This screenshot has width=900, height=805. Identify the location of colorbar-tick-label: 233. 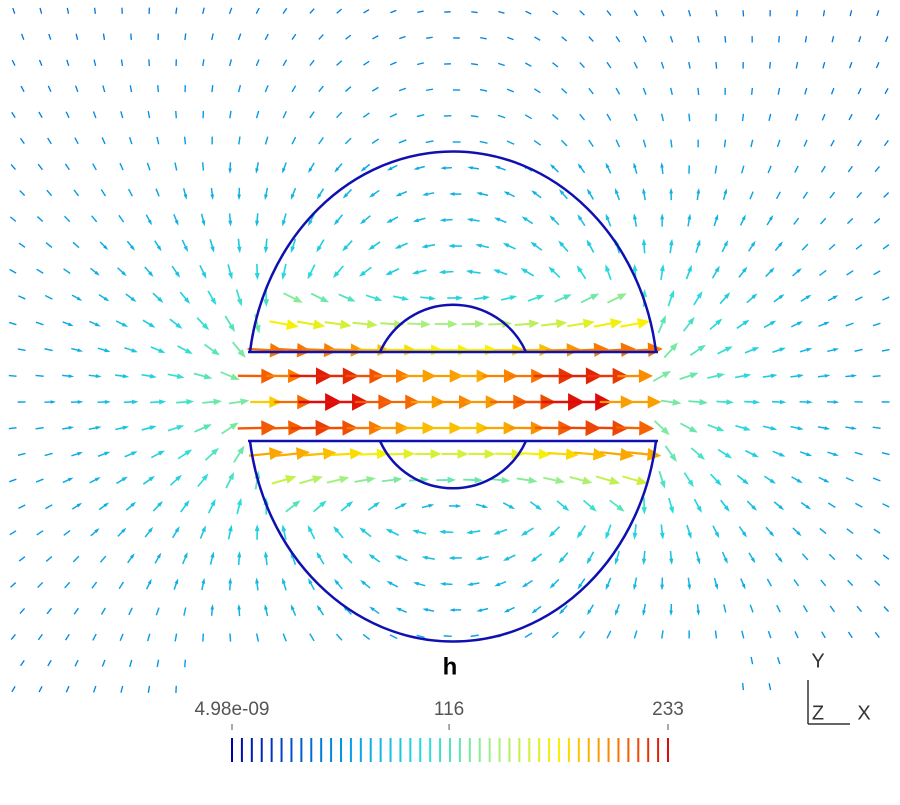
(668, 709).